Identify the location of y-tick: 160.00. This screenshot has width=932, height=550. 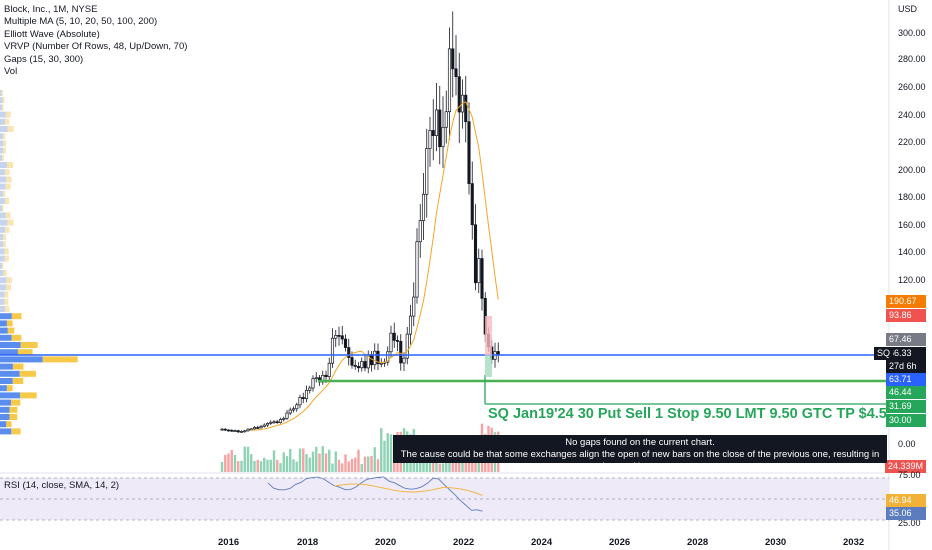
(912, 225).